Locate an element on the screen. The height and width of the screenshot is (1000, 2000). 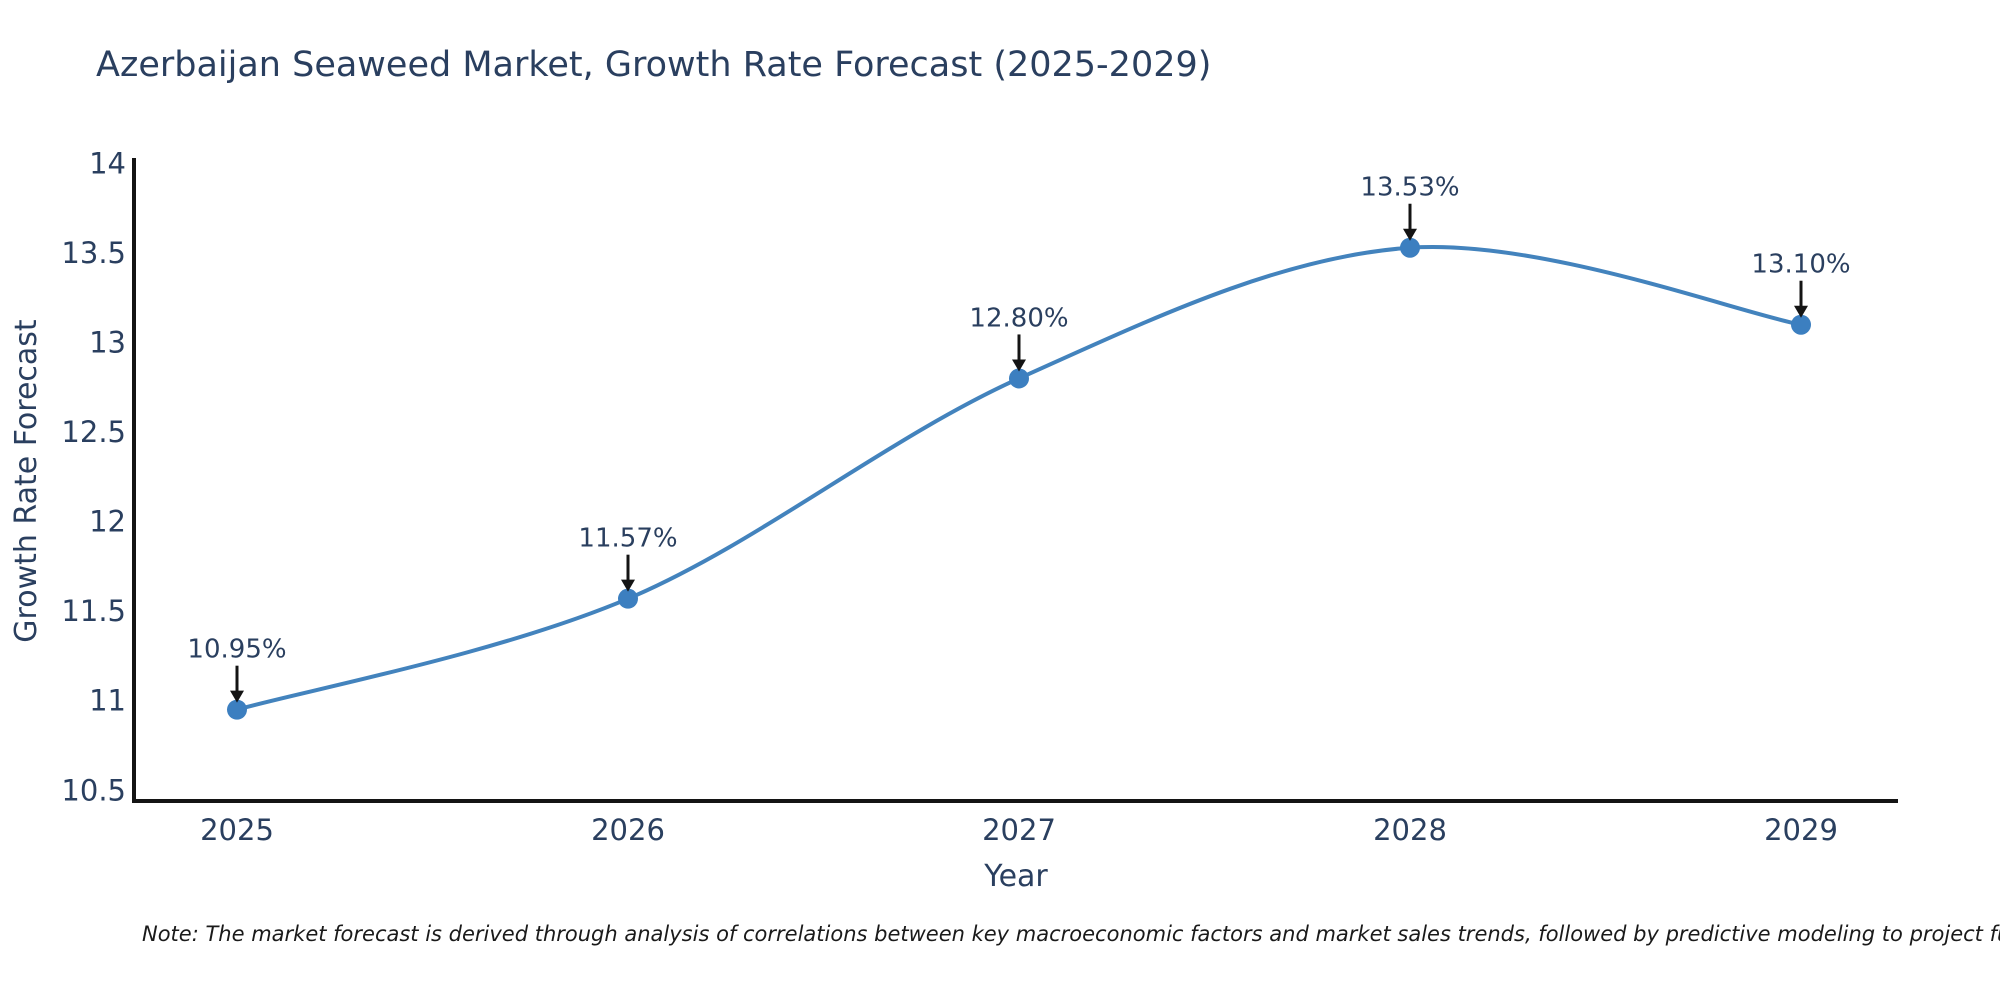
x-axis-title: Year is located at coordinates (1015, 876).